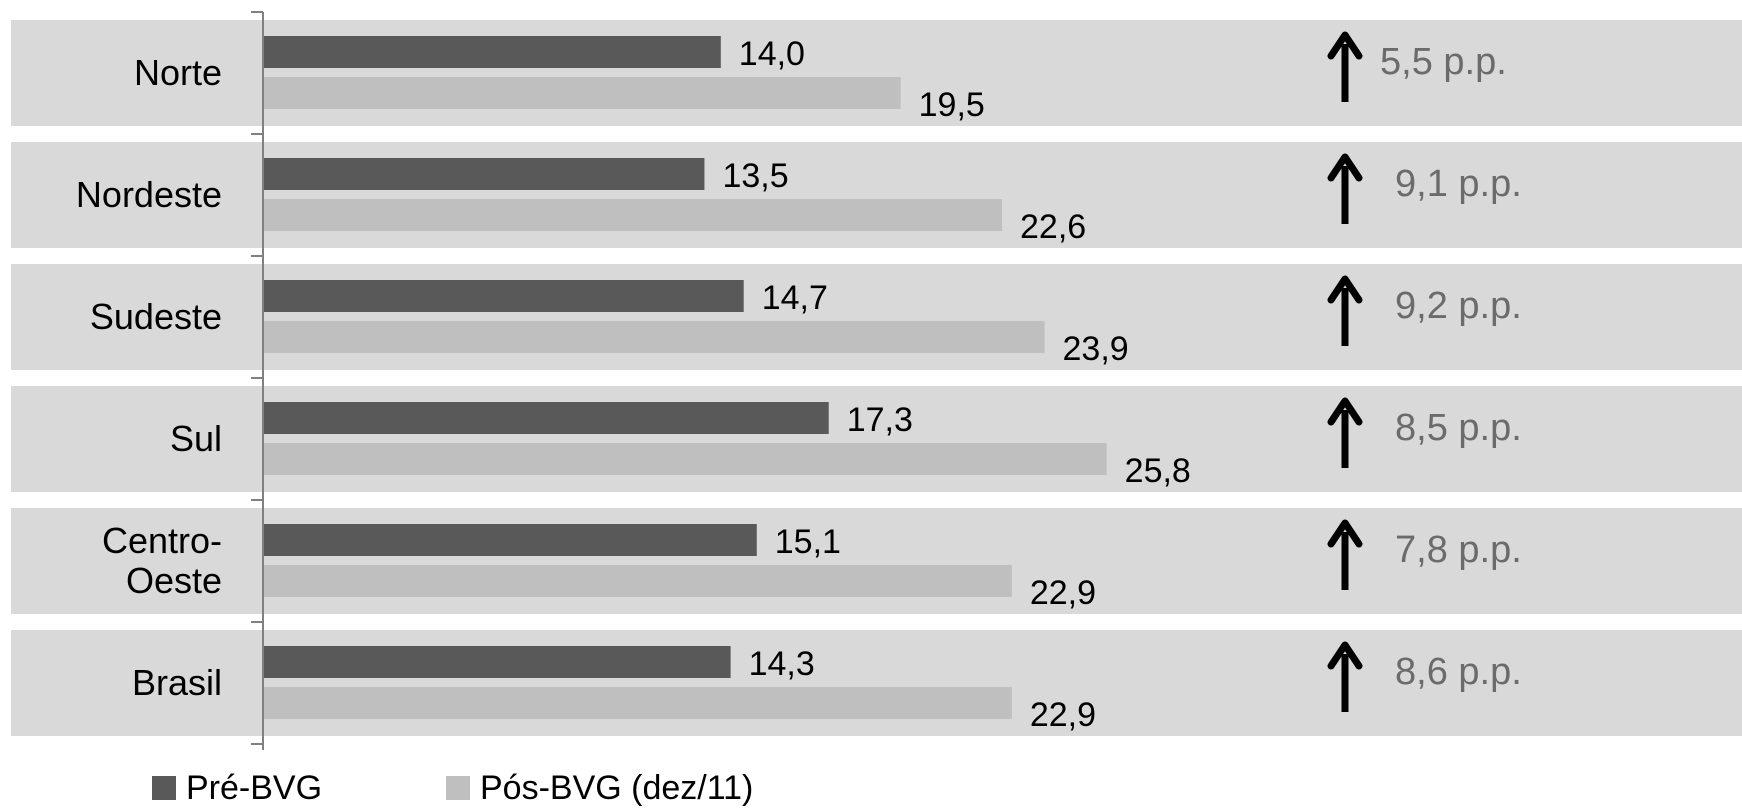 Image resolution: width=1742 pixels, height=808 pixels. I want to click on legend-pre-label: Pré-BVG, so click(254, 787).